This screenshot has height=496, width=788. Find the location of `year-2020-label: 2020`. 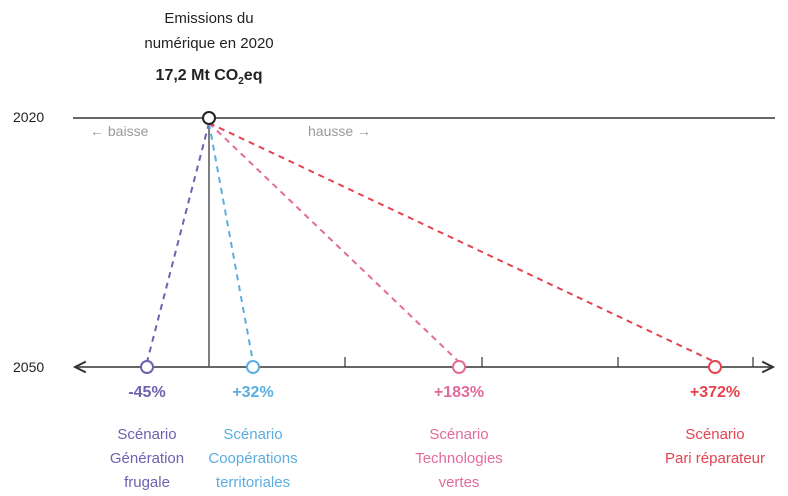

year-2020-label: 2020 is located at coordinates (29, 117).